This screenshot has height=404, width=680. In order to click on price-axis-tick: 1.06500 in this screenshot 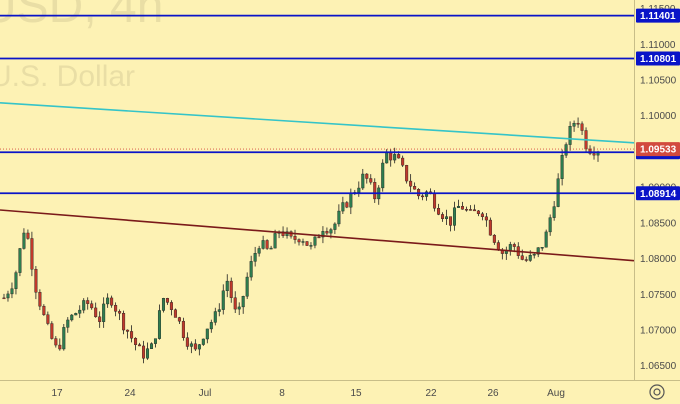, I will do `click(658, 366)`.